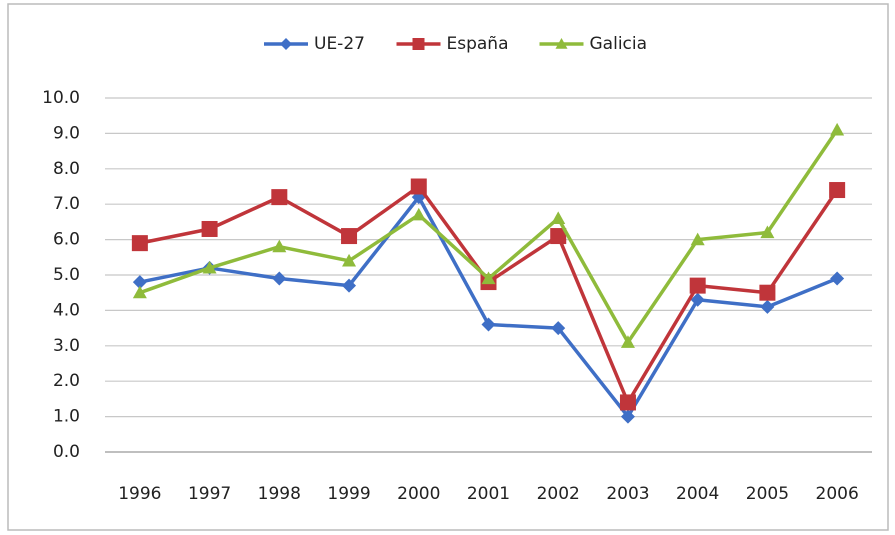  I want to click on y-tick-label: 9.0, so click(66, 133).